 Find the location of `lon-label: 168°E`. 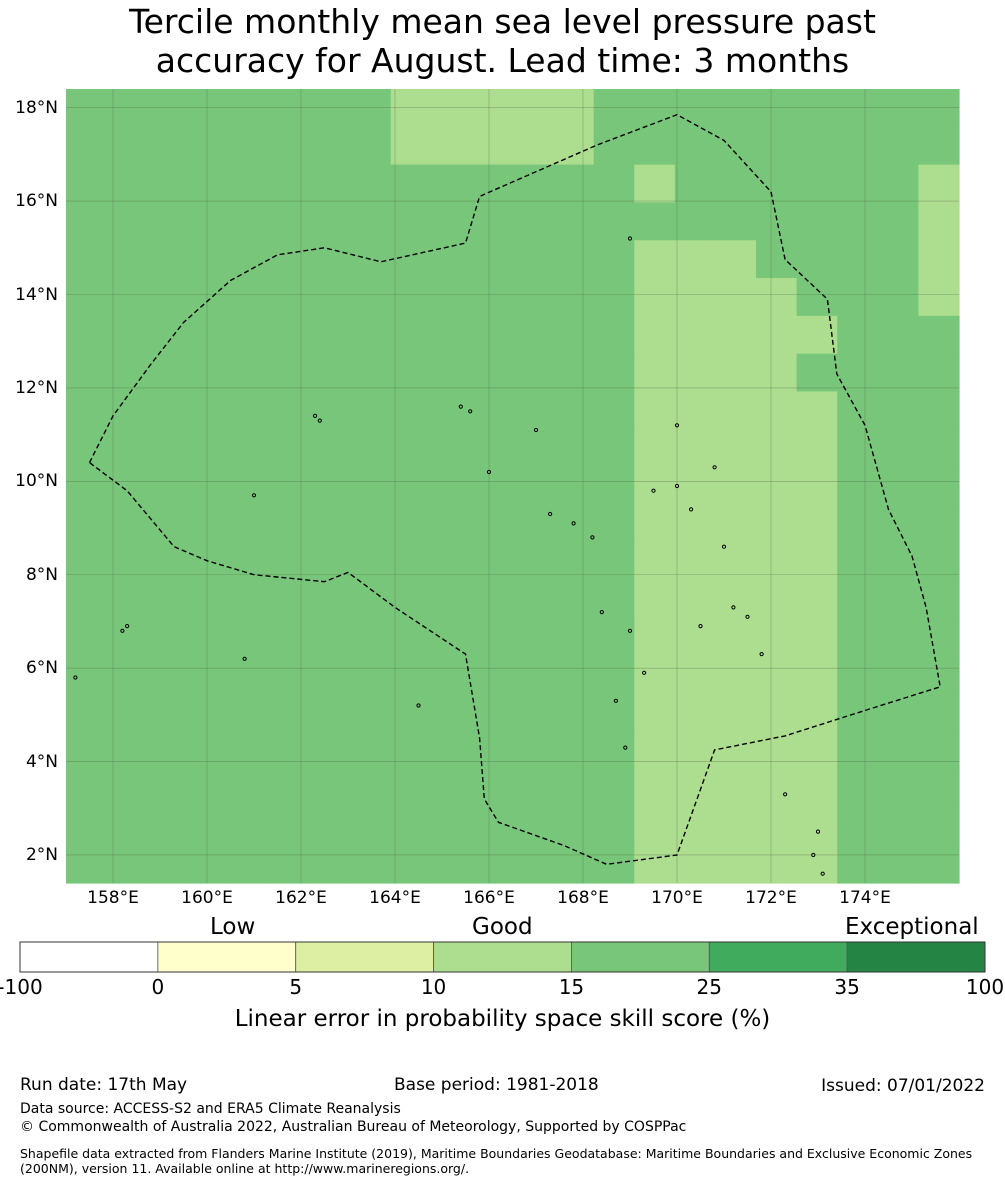

lon-label: 168°E is located at coordinates (583, 898).